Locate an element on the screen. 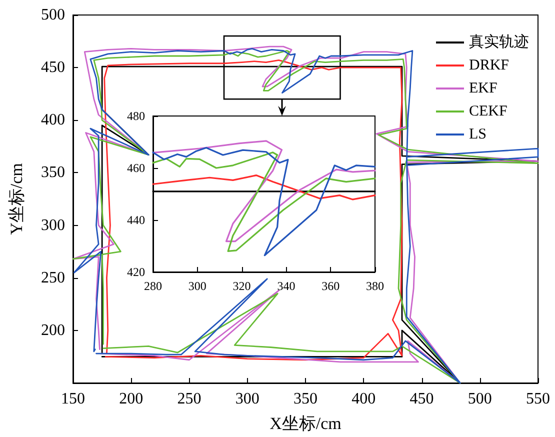  legend-label: DRKF is located at coordinates (489, 66).